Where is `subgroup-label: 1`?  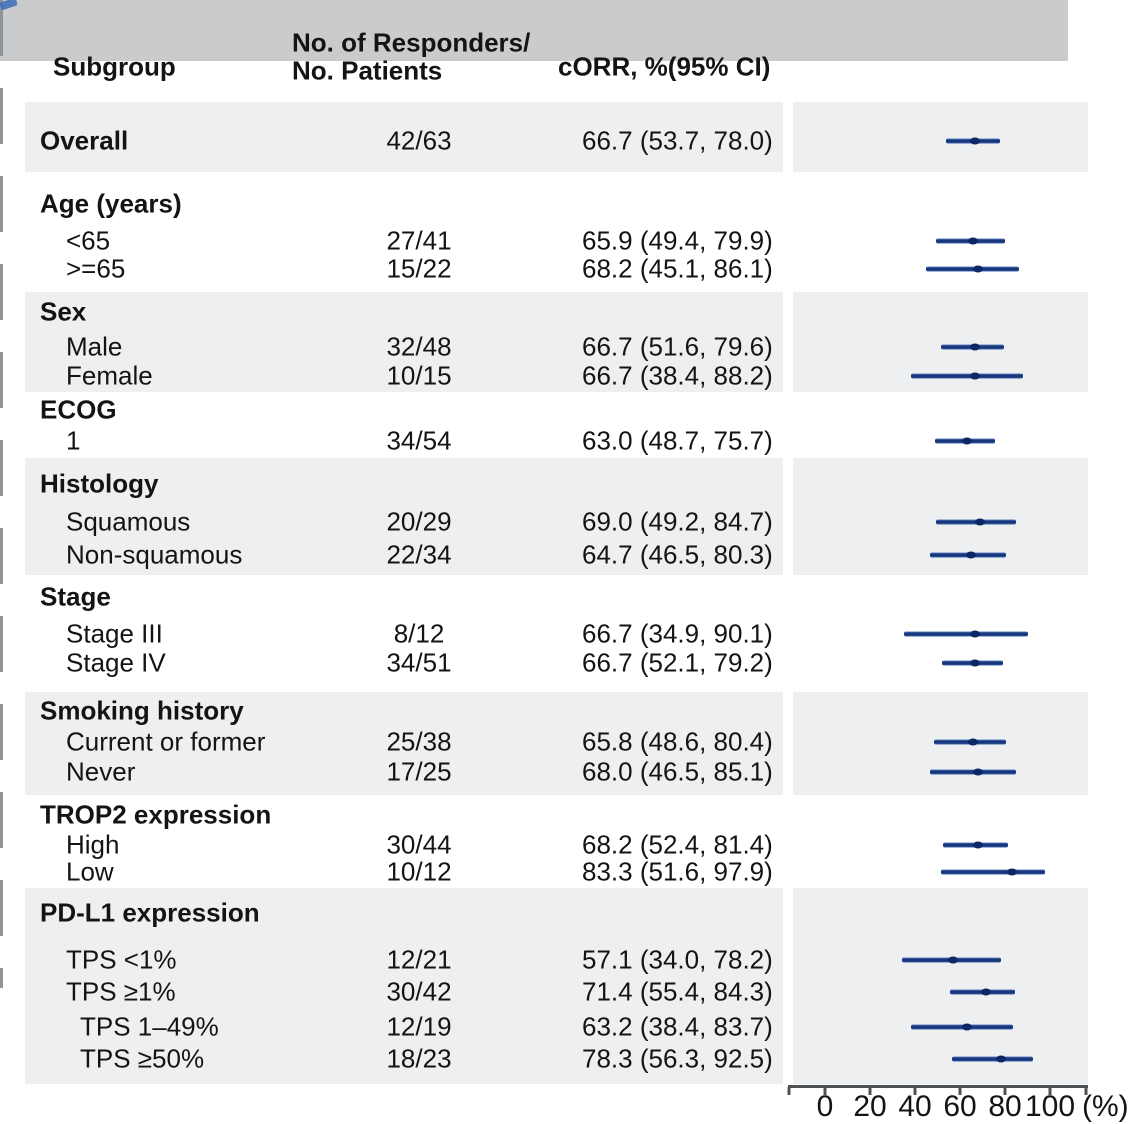
subgroup-label: 1 is located at coordinates (73, 440).